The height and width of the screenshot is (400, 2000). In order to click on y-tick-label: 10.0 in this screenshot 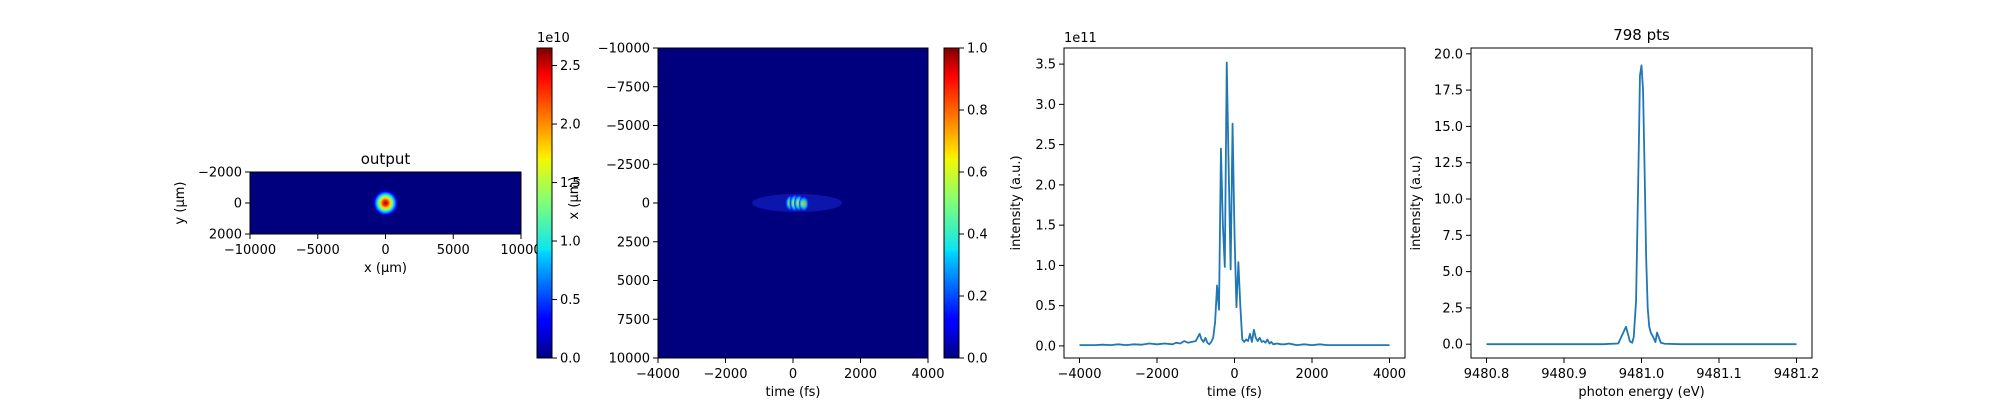, I will do `click(1448, 200)`.